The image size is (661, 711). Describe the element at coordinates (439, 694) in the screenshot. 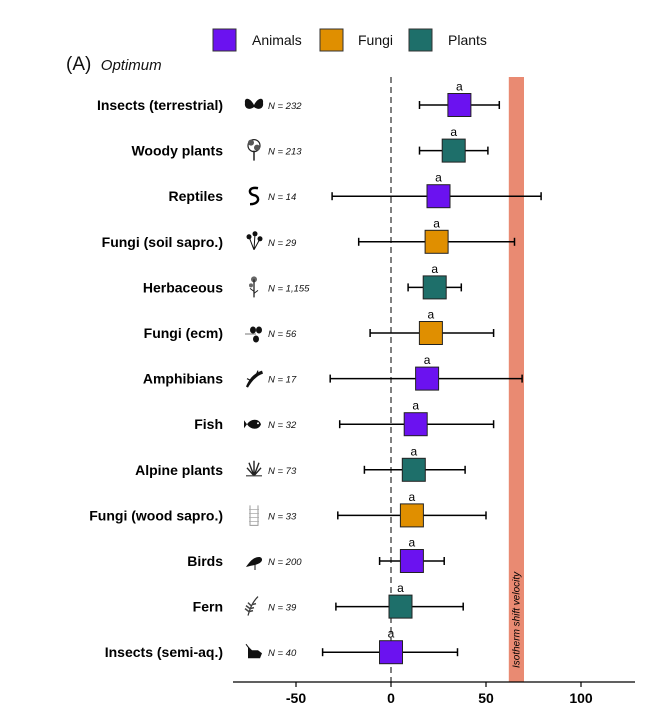

I see `x-axis-ticks: -50 0 50 100` at that location.